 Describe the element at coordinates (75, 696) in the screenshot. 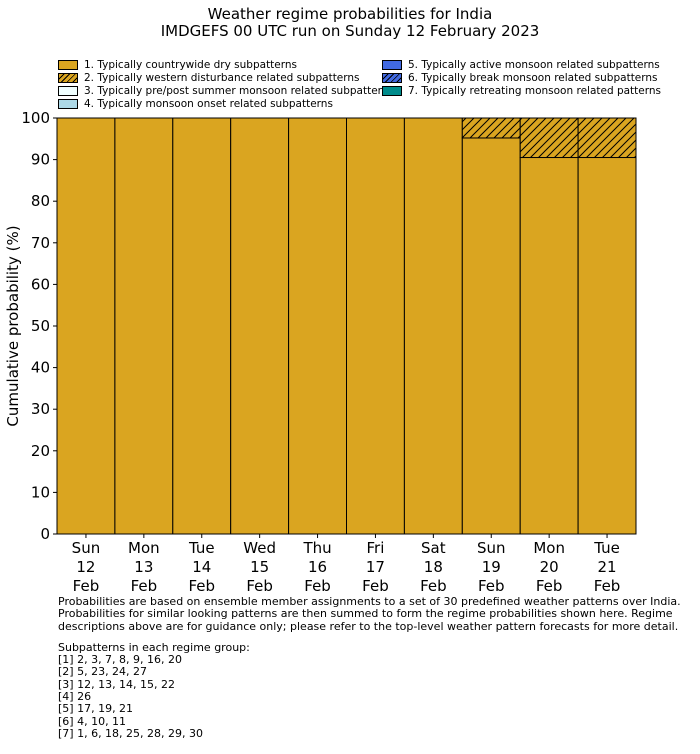

I see `group-line: [4] 26` at that location.